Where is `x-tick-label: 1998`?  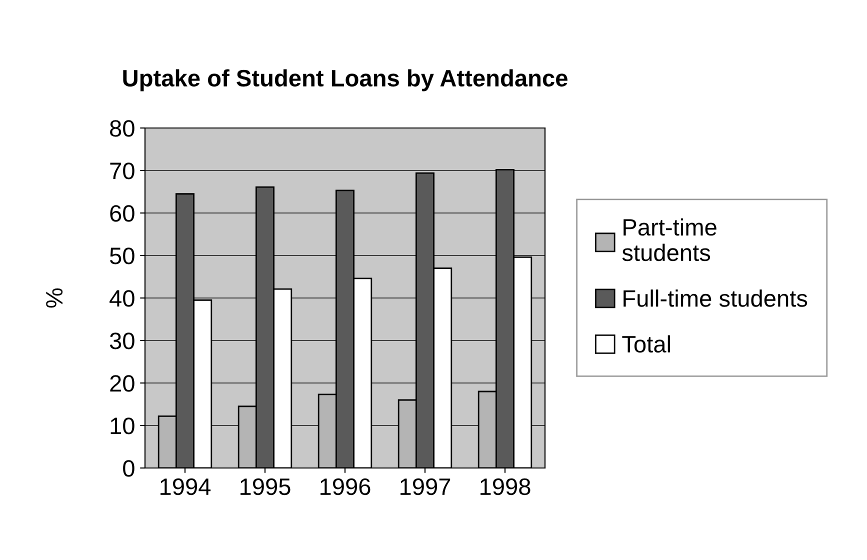 x-tick-label: 1998 is located at coordinates (505, 487).